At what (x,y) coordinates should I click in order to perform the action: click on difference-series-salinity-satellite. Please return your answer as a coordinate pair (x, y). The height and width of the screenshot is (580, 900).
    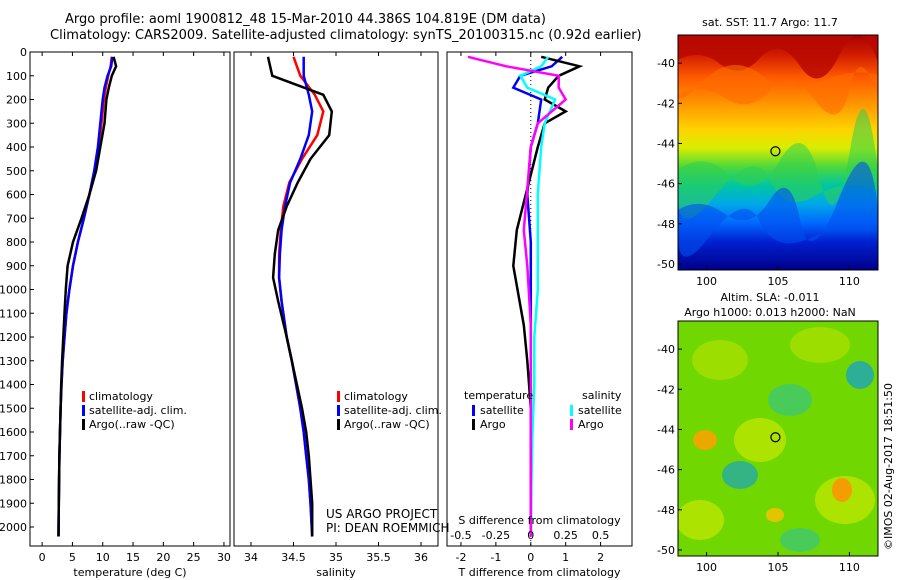
    Looking at the image, I should click on (537, 296).